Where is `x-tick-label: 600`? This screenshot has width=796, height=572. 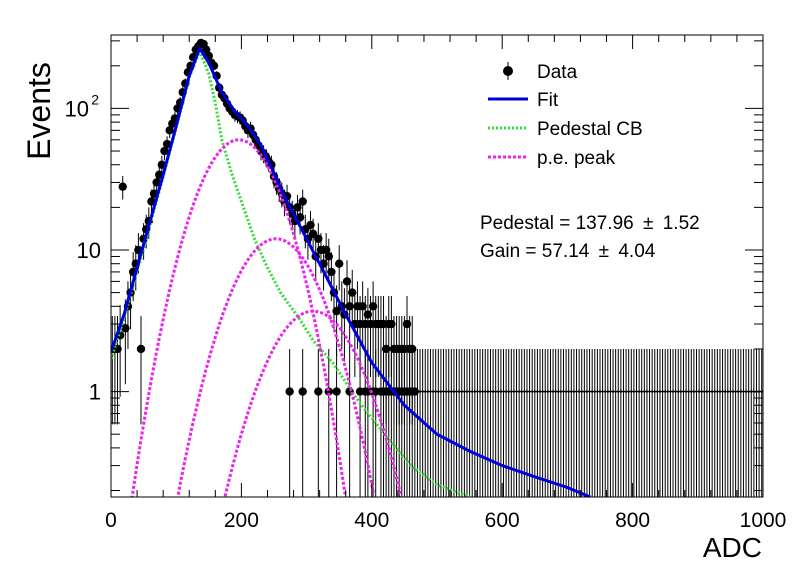 x-tick-label: 600 is located at coordinates (502, 520).